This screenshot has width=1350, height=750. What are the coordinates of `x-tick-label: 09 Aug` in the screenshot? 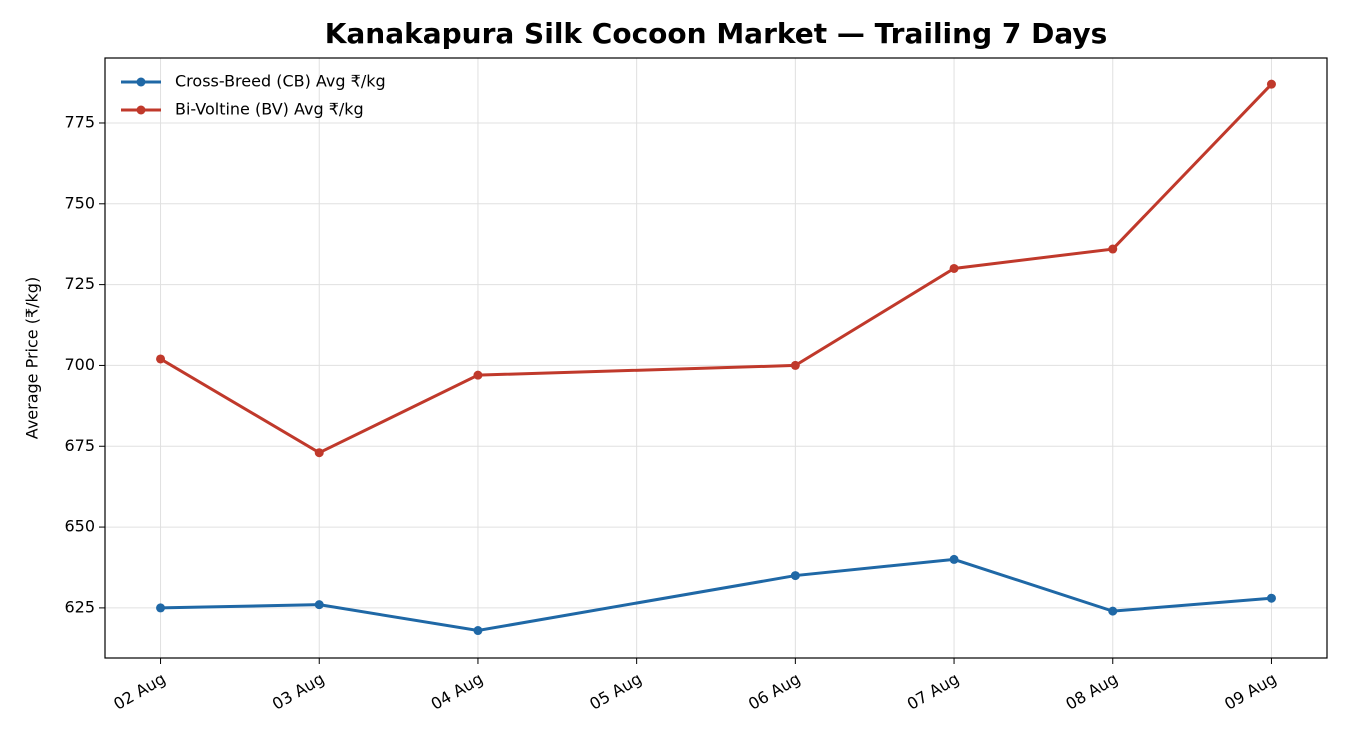 It's located at (1250, 691).